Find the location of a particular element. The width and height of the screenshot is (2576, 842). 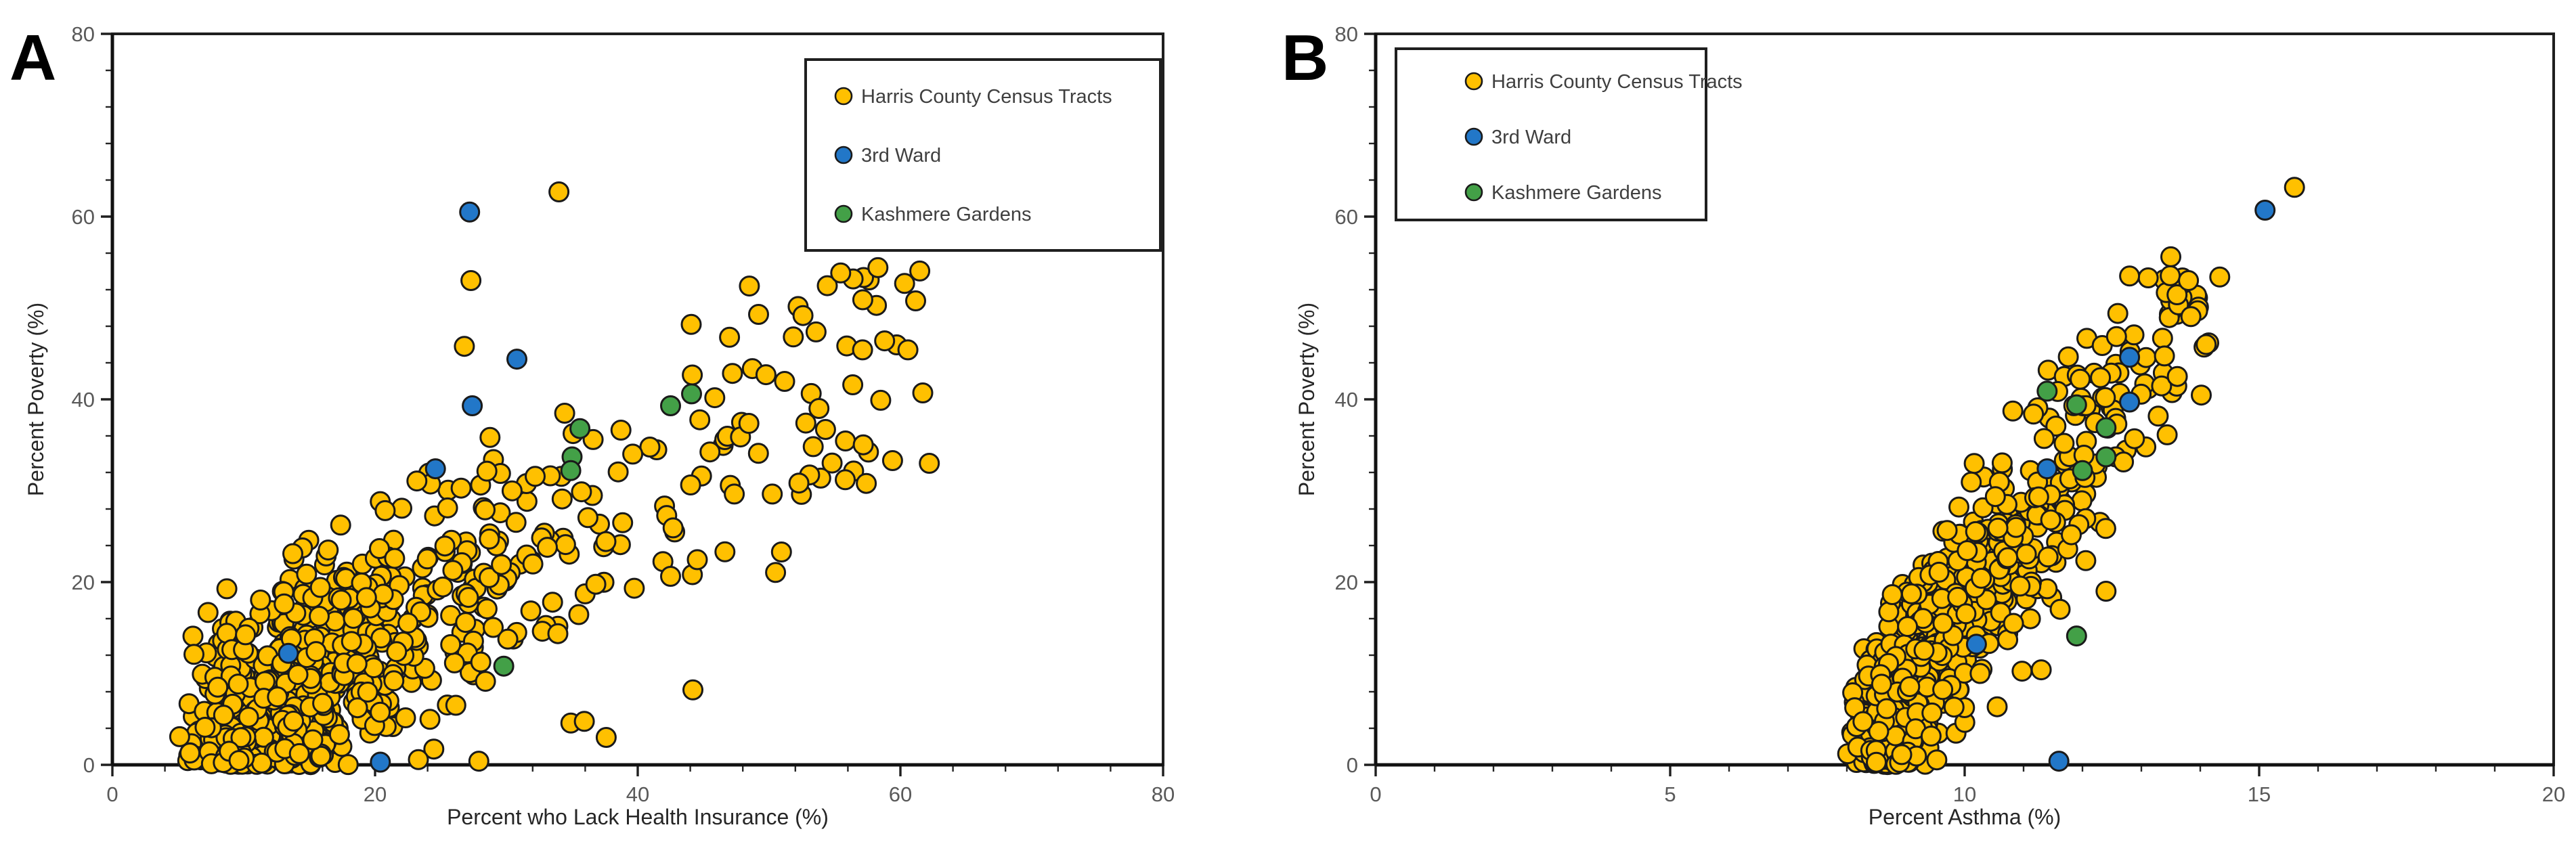

legend-marker-harris-icon is located at coordinates (1473, 81).